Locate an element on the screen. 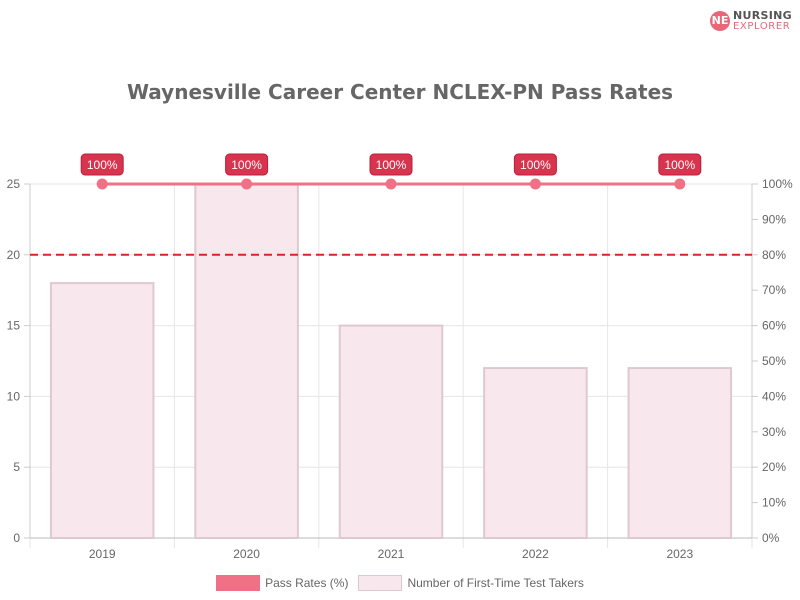 This screenshot has height=600, width=800. left-axis-tick-label: 0 is located at coordinates (16, 538).